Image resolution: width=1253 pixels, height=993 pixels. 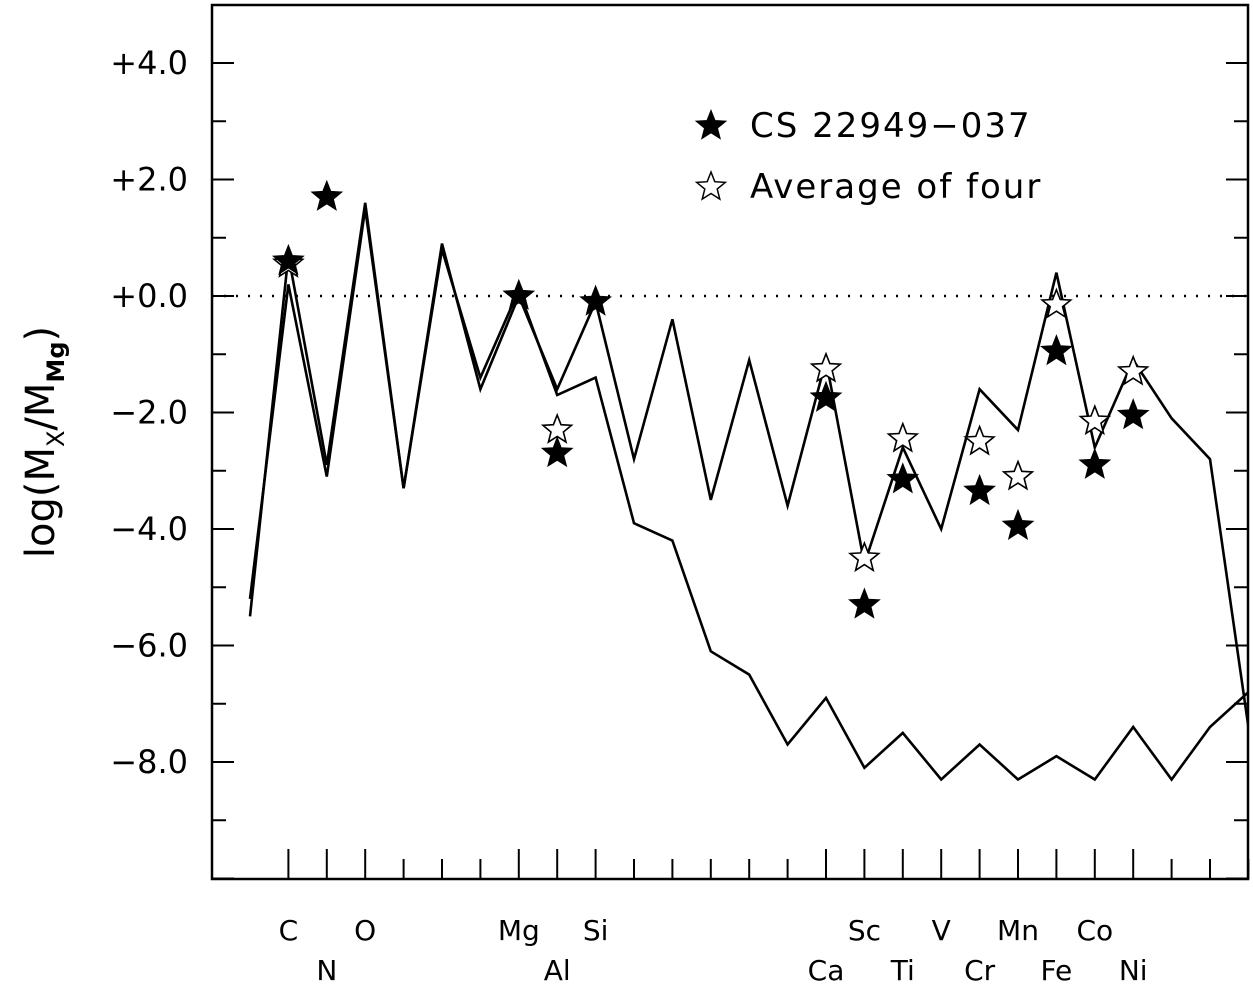 What do you see at coordinates (980, 970) in the screenshot?
I see `element-label-cr: Cr` at bounding box center [980, 970].